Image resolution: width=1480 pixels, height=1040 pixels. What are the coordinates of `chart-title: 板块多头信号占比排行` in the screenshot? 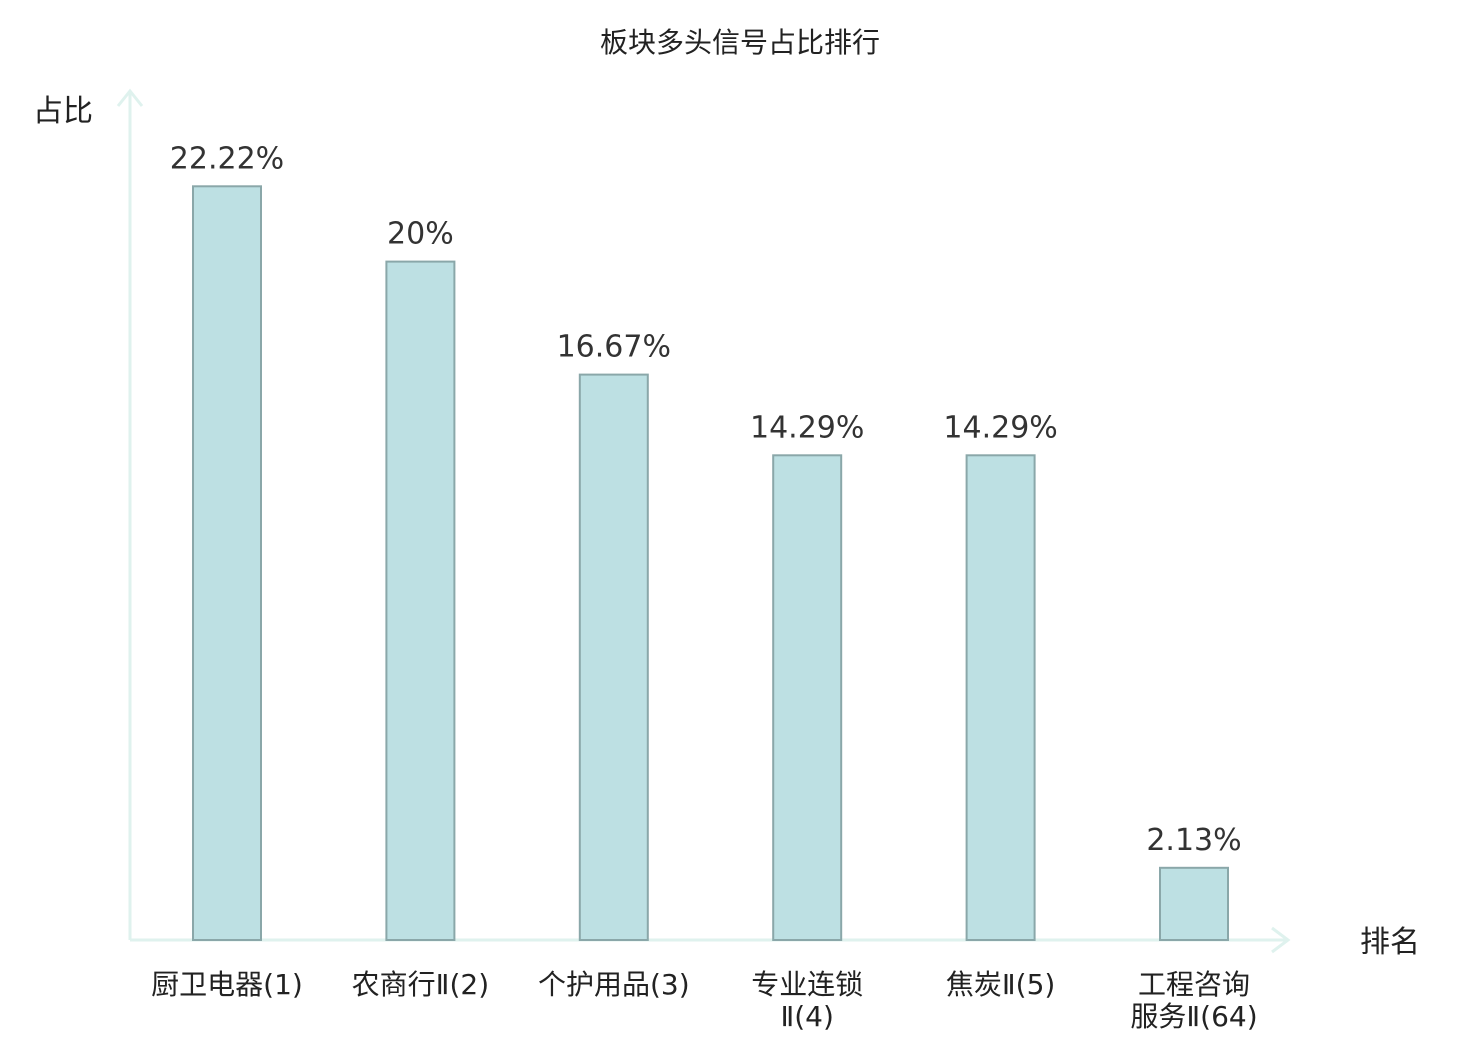 It's located at (740, 42).